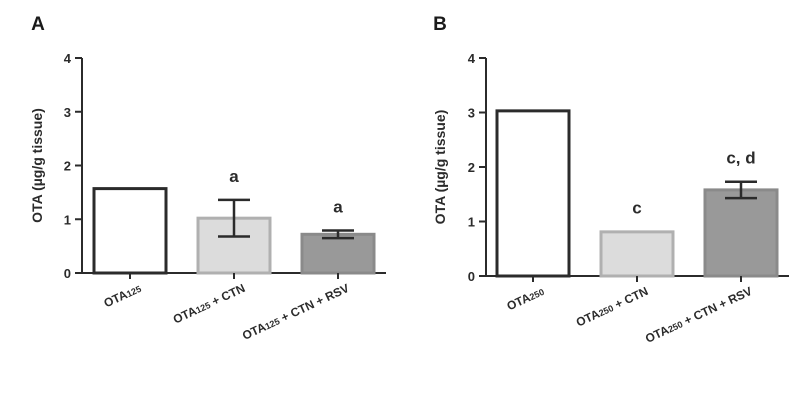  What do you see at coordinates (38, 24) in the screenshot?
I see `panel-label: A` at bounding box center [38, 24].